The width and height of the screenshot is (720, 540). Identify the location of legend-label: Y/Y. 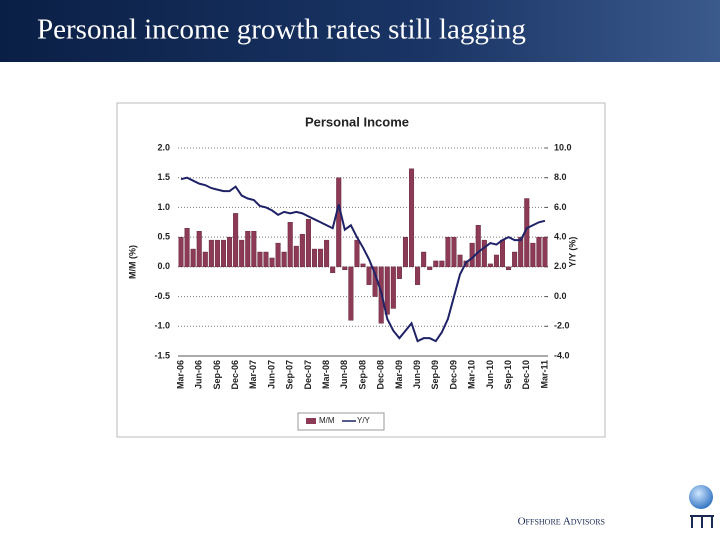
(364, 420).